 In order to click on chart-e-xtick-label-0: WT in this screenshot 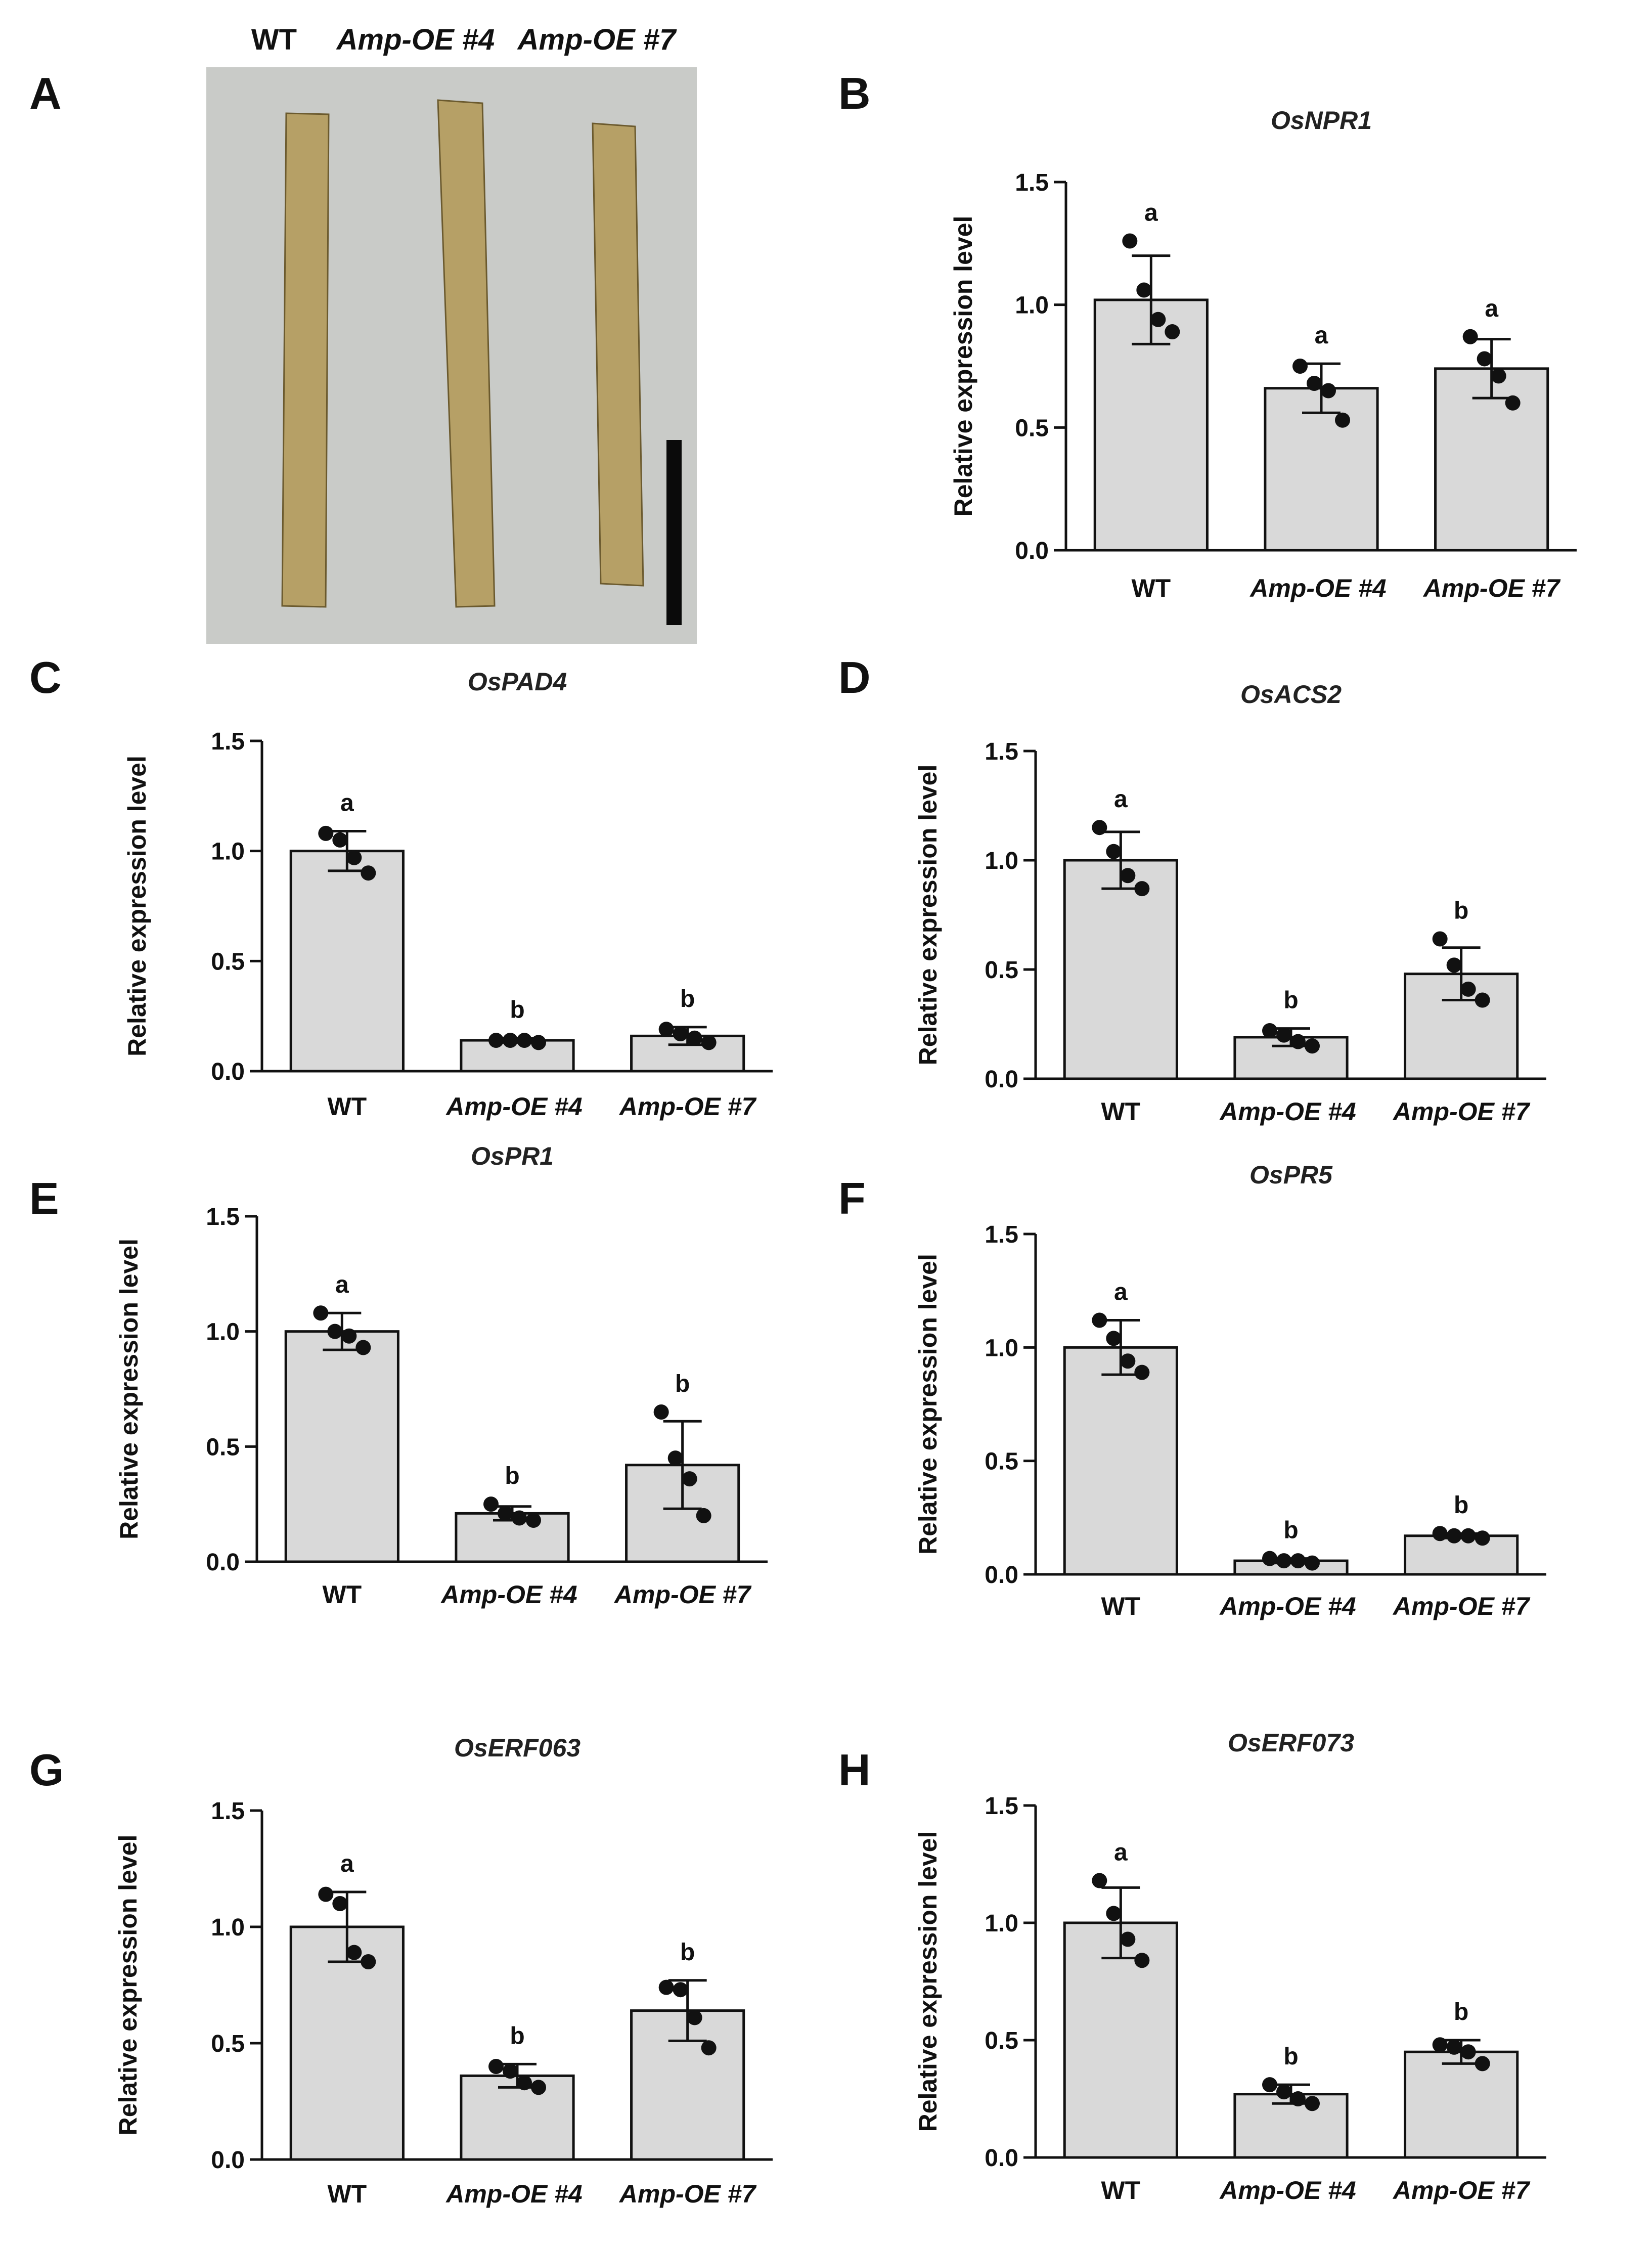, I will do `click(342, 1594)`.